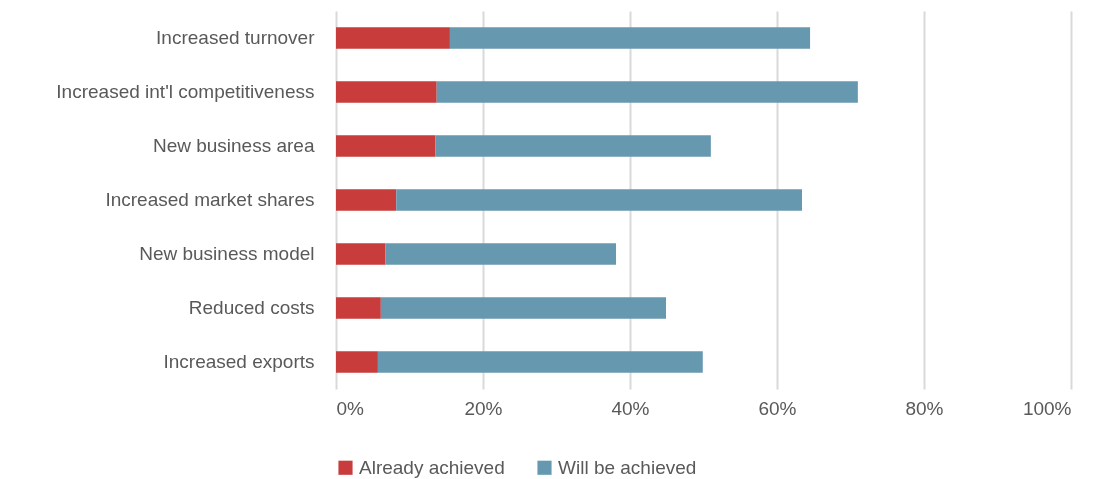  Describe the element at coordinates (483, 408) in the screenshot. I see `x-tick-label: 20%` at that location.